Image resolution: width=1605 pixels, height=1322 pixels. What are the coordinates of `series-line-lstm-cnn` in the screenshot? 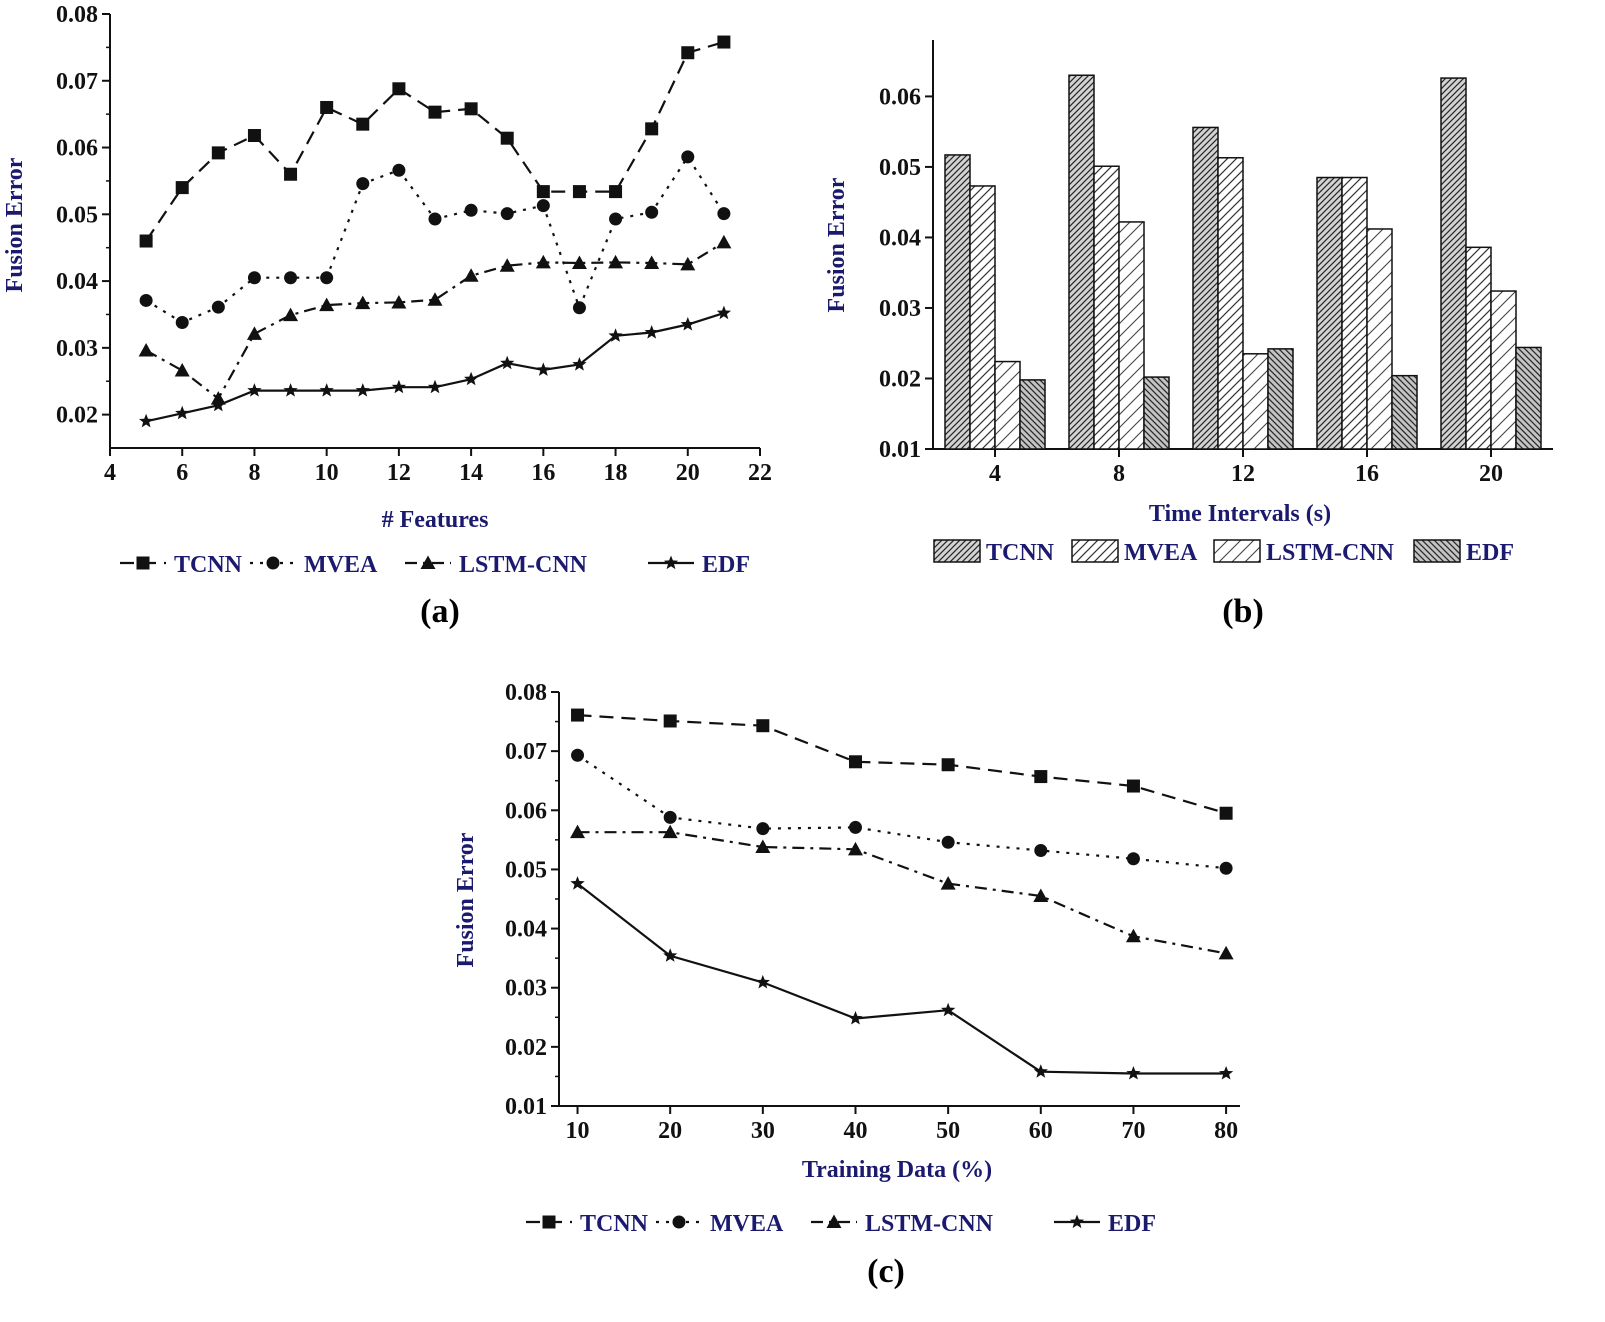 It's located at (435, 321).